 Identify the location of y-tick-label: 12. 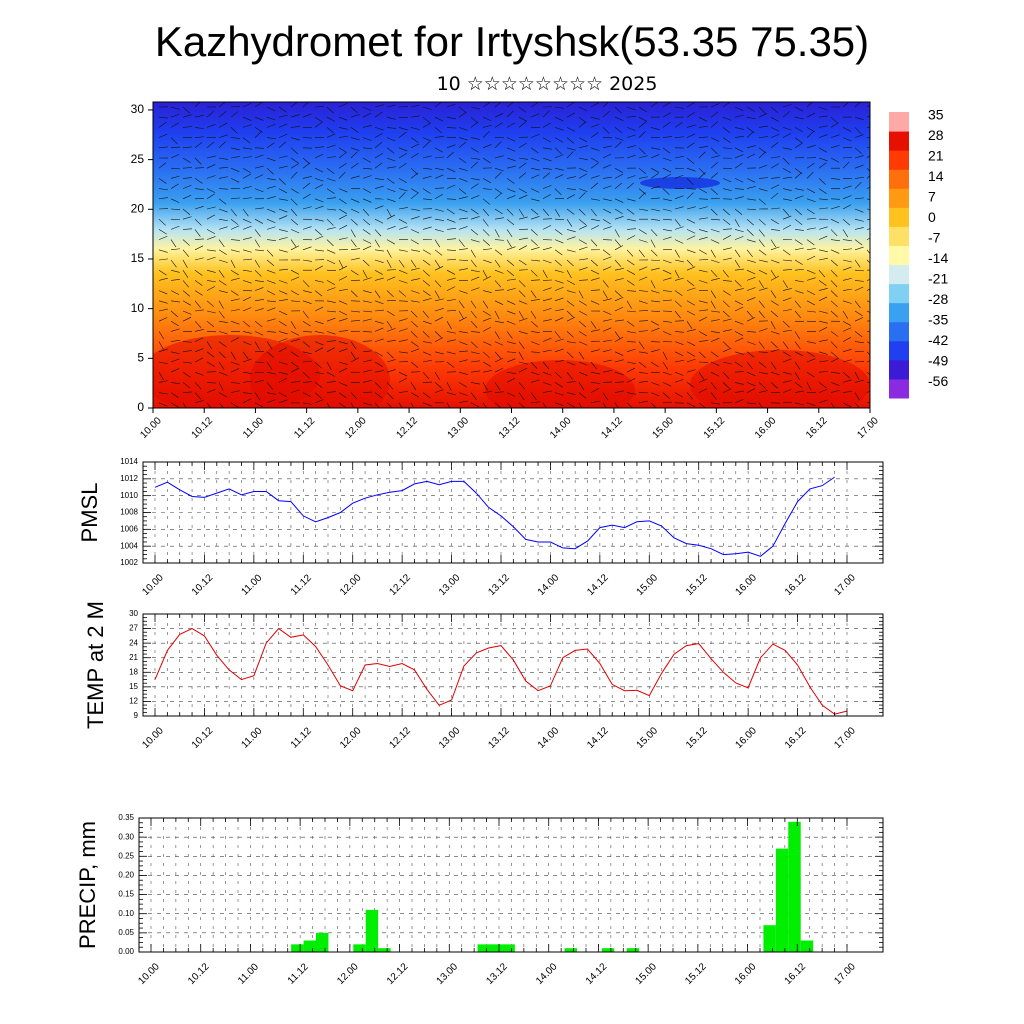
(133, 701).